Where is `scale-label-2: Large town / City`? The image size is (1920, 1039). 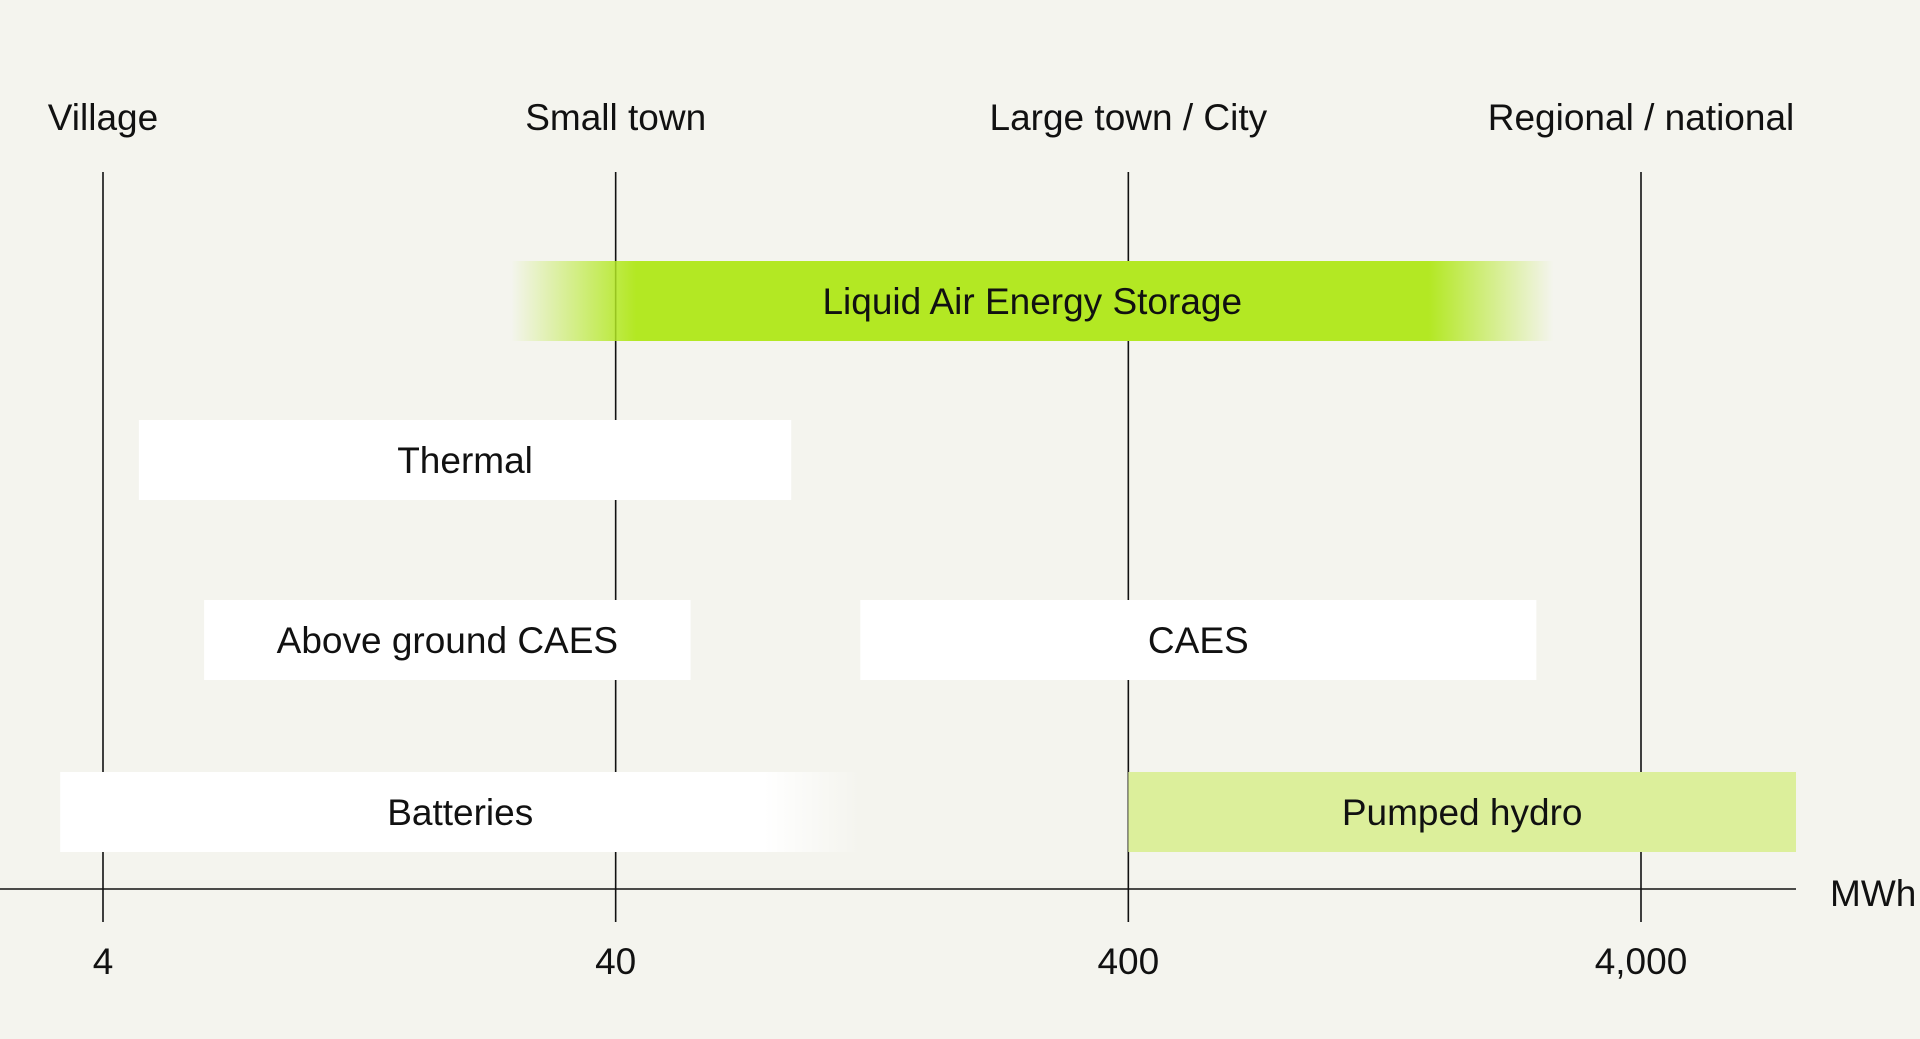
scale-label-2: Large town / City is located at coordinates (1129, 117).